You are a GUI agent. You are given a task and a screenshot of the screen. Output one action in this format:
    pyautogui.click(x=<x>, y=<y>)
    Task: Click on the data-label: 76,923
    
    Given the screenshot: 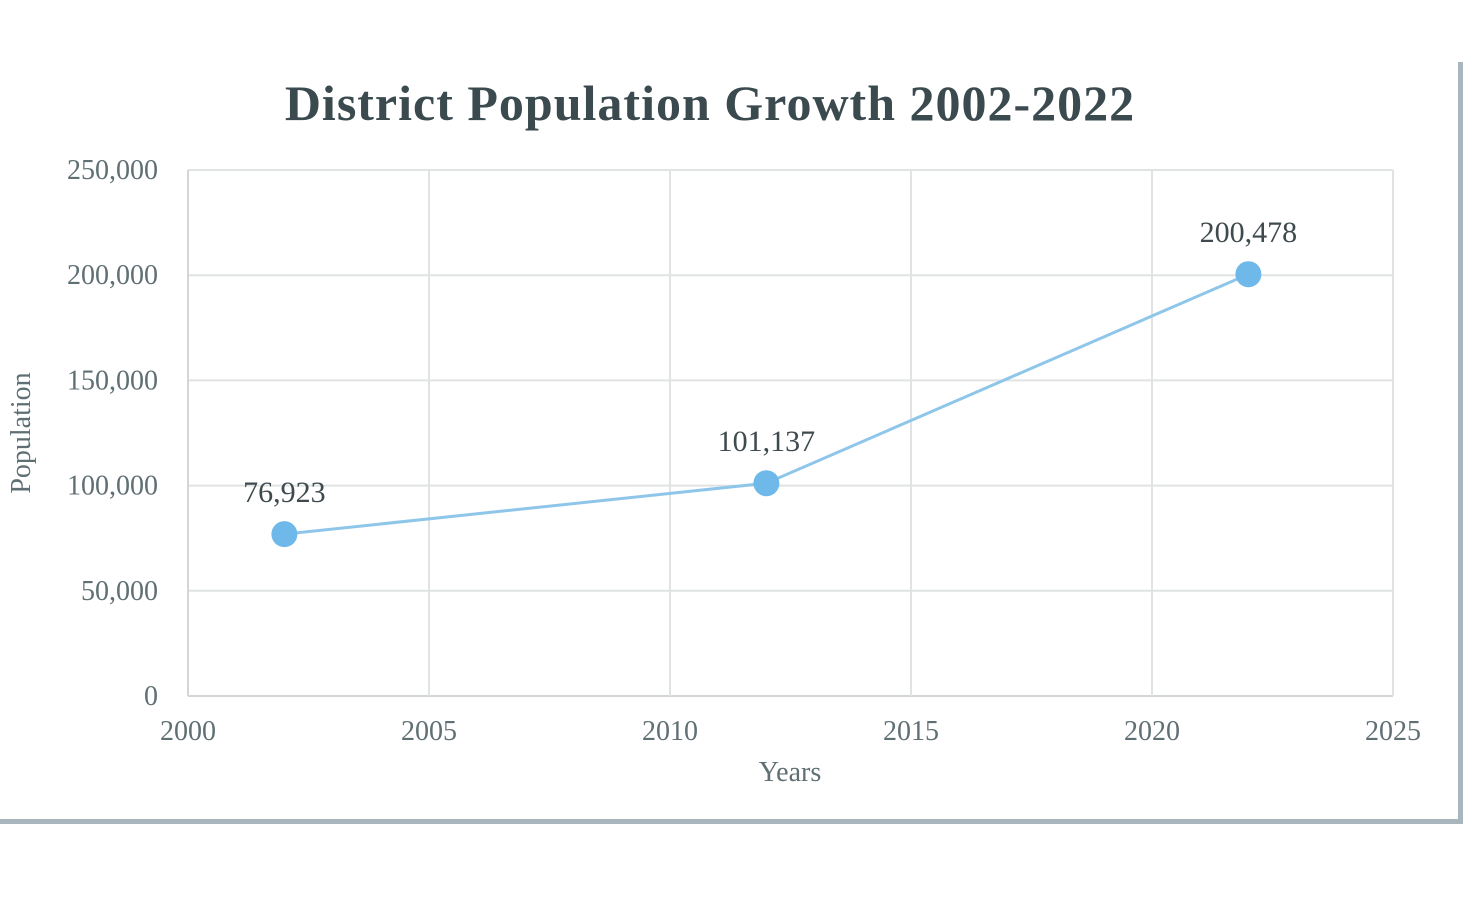 What is the action you would take?
    pyautogui.click(x=284, y=492)
    